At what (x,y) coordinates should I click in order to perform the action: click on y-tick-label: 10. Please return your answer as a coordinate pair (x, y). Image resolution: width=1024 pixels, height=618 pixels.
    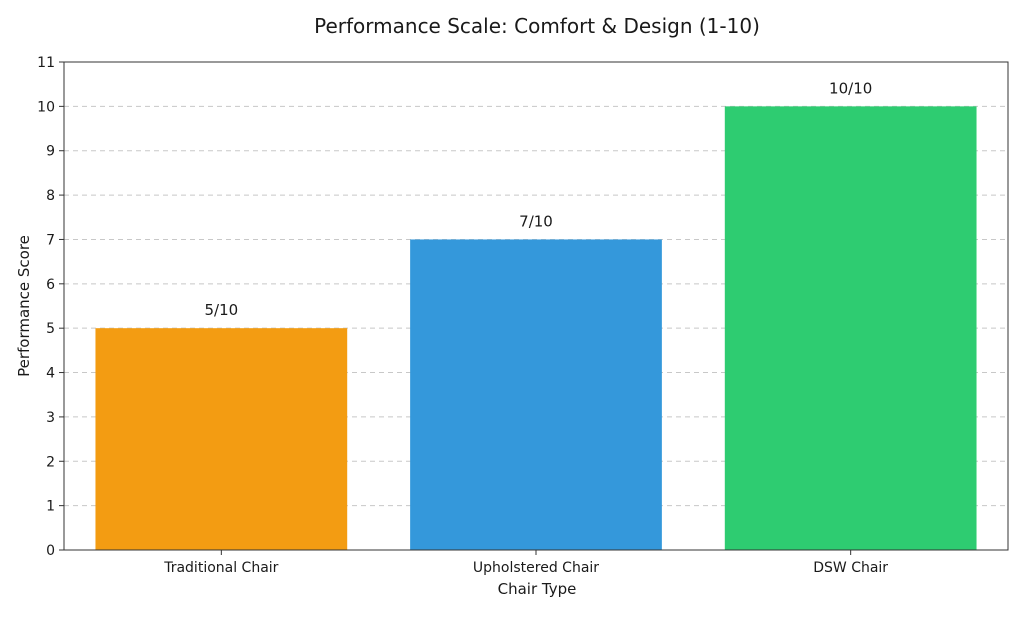
    Looking at the image, I should click on (46, 107).